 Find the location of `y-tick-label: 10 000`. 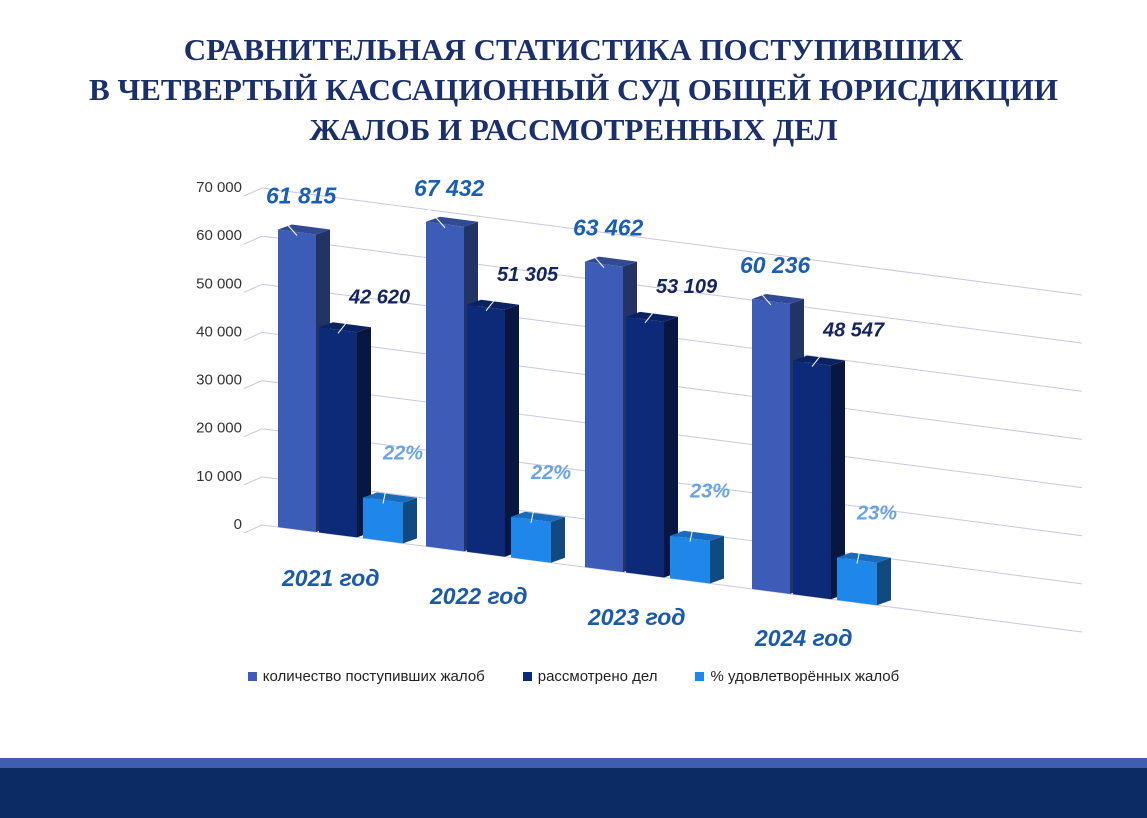

y-tick-label: 10 000 is located at coordinates (219, 476).